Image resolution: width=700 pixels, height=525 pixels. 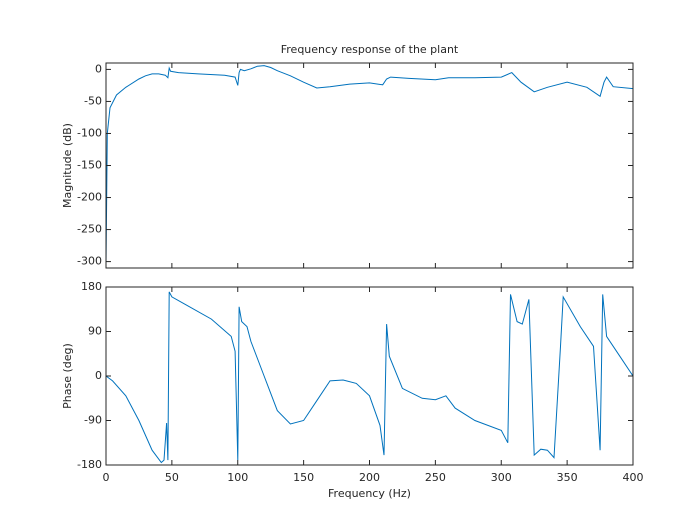 I want to click on x-tick-label: 150, so click(x=303, y=477).